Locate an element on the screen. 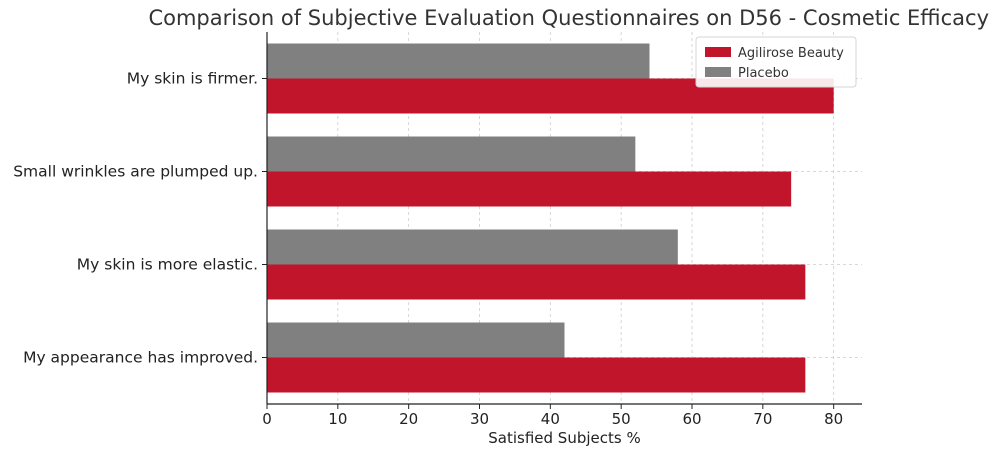  x-tick-label: 0 is located at coordinates (267, 419).